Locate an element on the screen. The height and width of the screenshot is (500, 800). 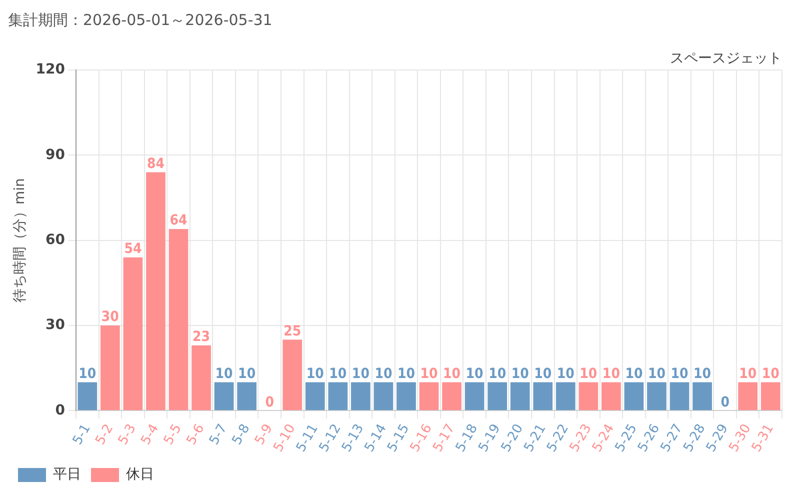
x-tick-label: 5-6 is located at coordinates (196, 435).